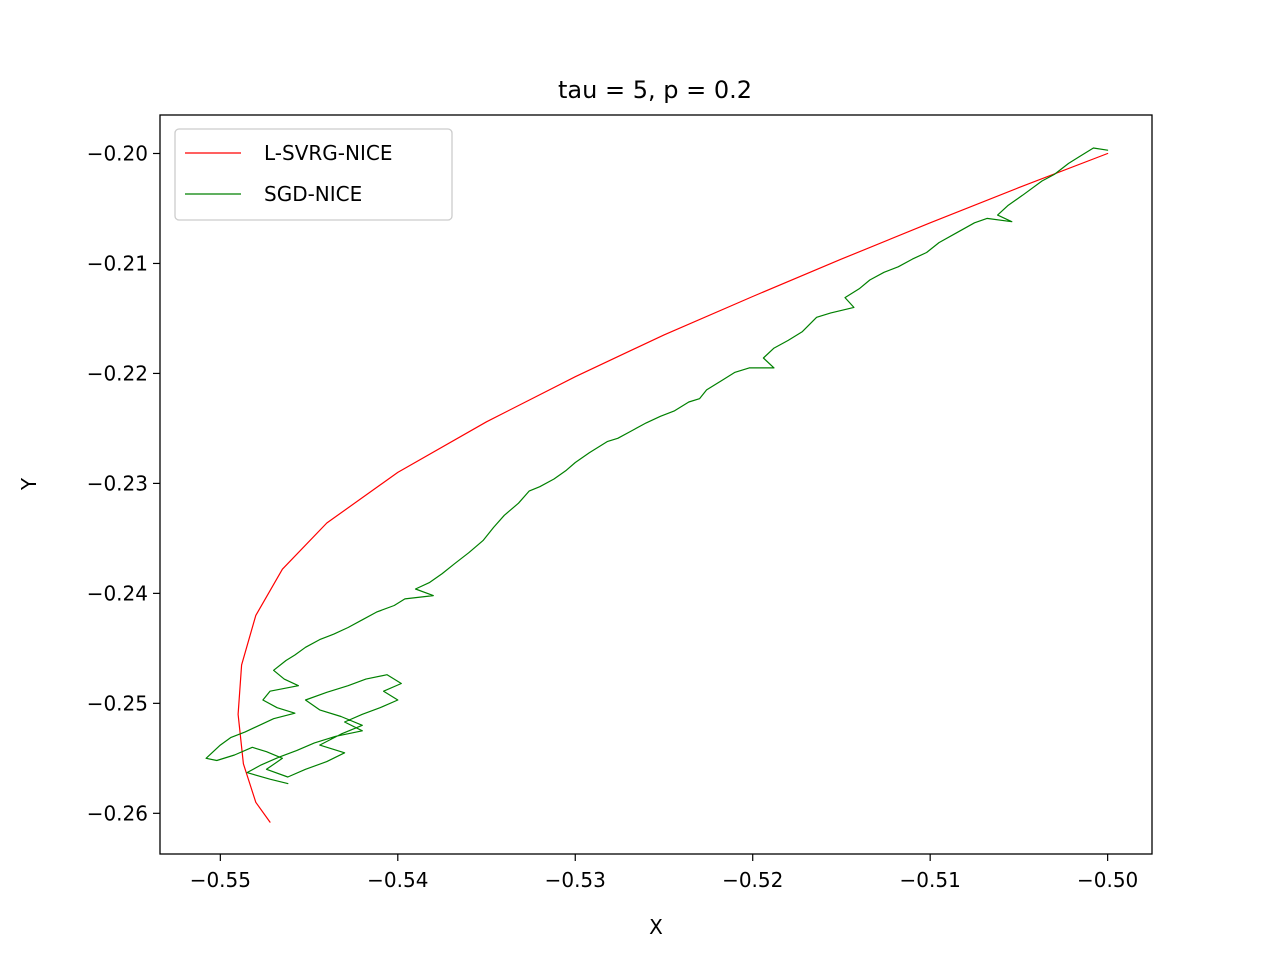 This screenshot has height=960, width=1280. Describe the element at coordinates (117, 813) in the screenshot. I see `y-tick-label: −0.26` at that location.